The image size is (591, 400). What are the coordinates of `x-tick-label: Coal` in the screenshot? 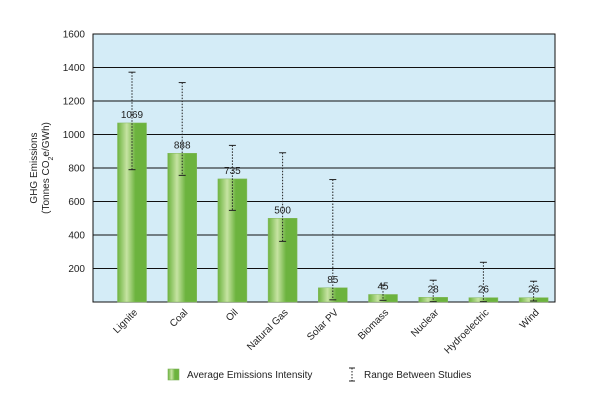 It's located at (179, 318).